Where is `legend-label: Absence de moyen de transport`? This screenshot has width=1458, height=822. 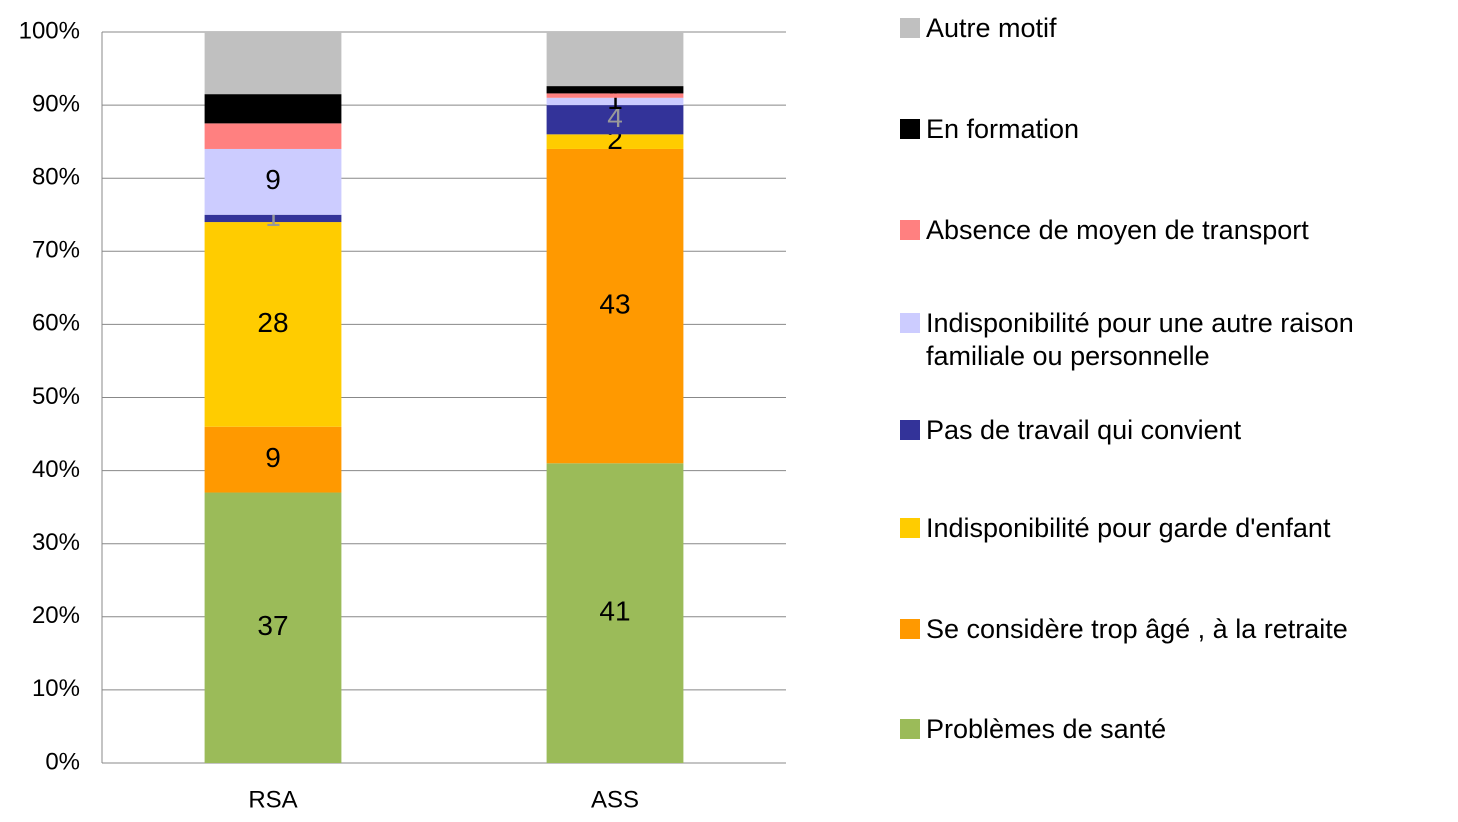
legend-label: Absence de moyen de transport is located at coordinates (1117, 230).